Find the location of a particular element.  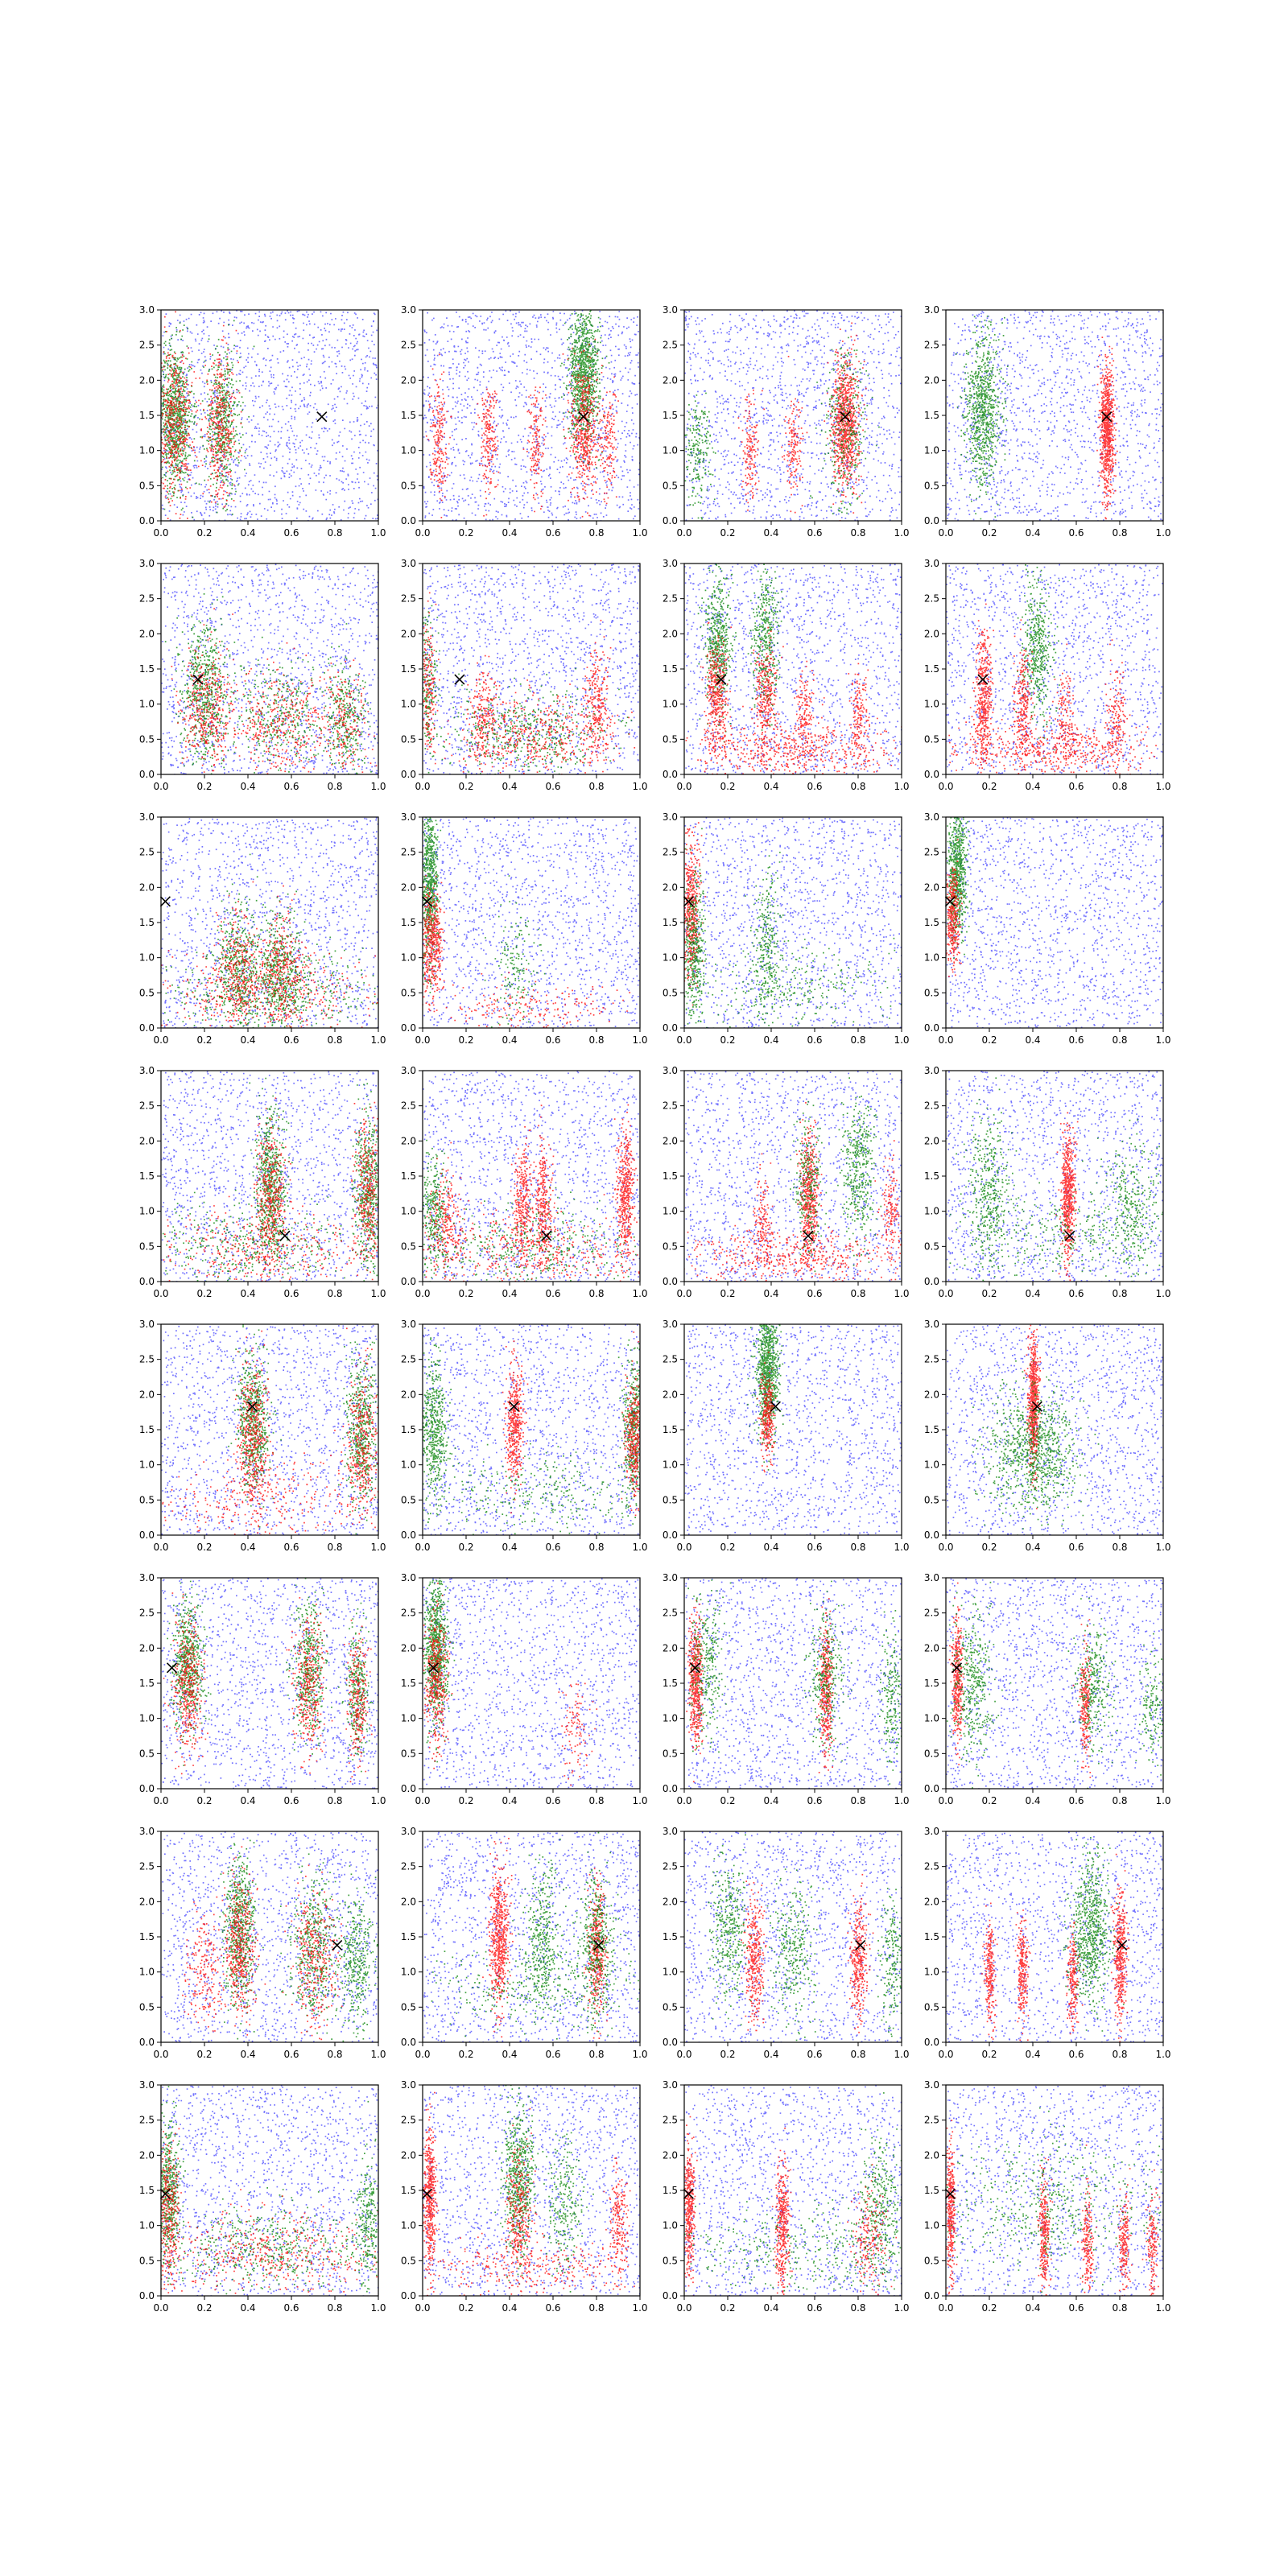

panel-r8-c2: 0.0 0.2 0.4 0.6 0.8 1.00.00.51.01.52.02.53.0 is located at coordinates (526, 2184).